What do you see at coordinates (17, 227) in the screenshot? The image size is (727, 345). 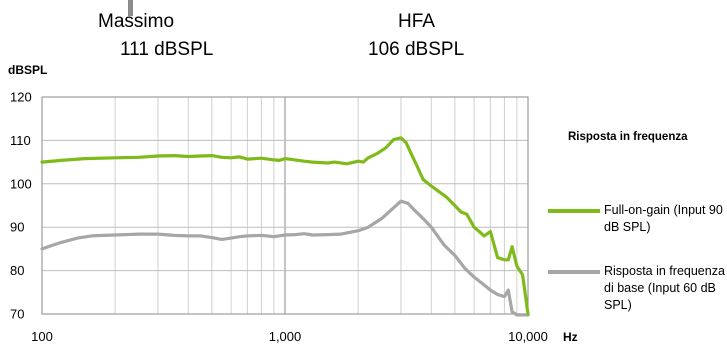 I see `y-tick-label: 90` at bounding box center [17, 227].